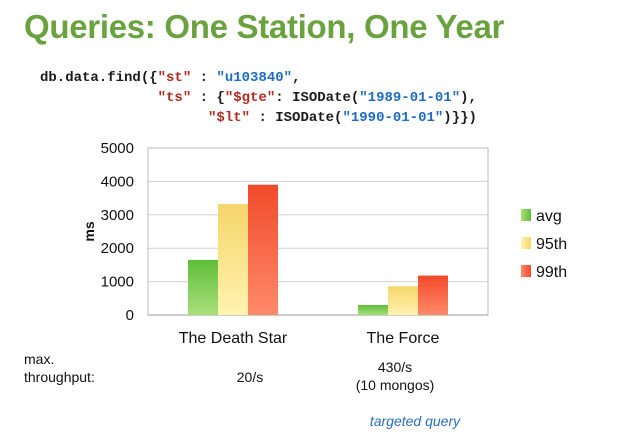 This screenshot has height=446, width=642. What do you see at coordinates (403, 338) in the screenshot?
I see `x-category-label: The Force` at bounding box center [403, 338].